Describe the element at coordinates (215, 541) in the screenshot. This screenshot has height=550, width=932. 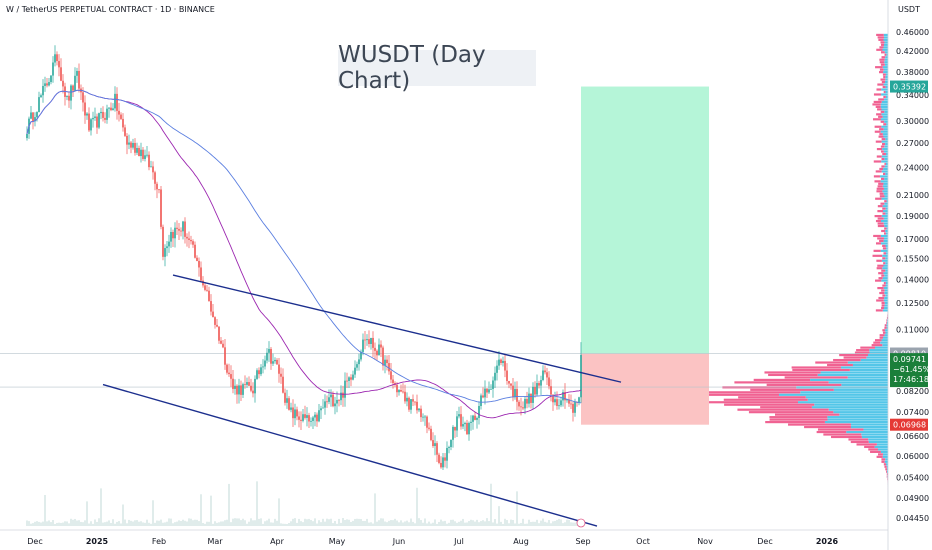
I see `x-tick-label: Mar` at that location.